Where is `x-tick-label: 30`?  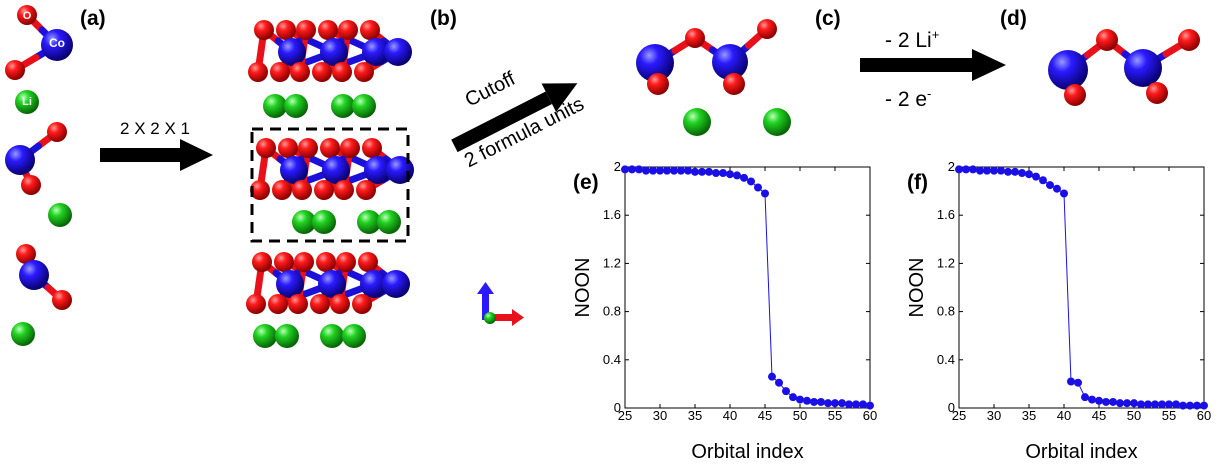 x-tick-label: 30 is located at coordinates (660, 415).